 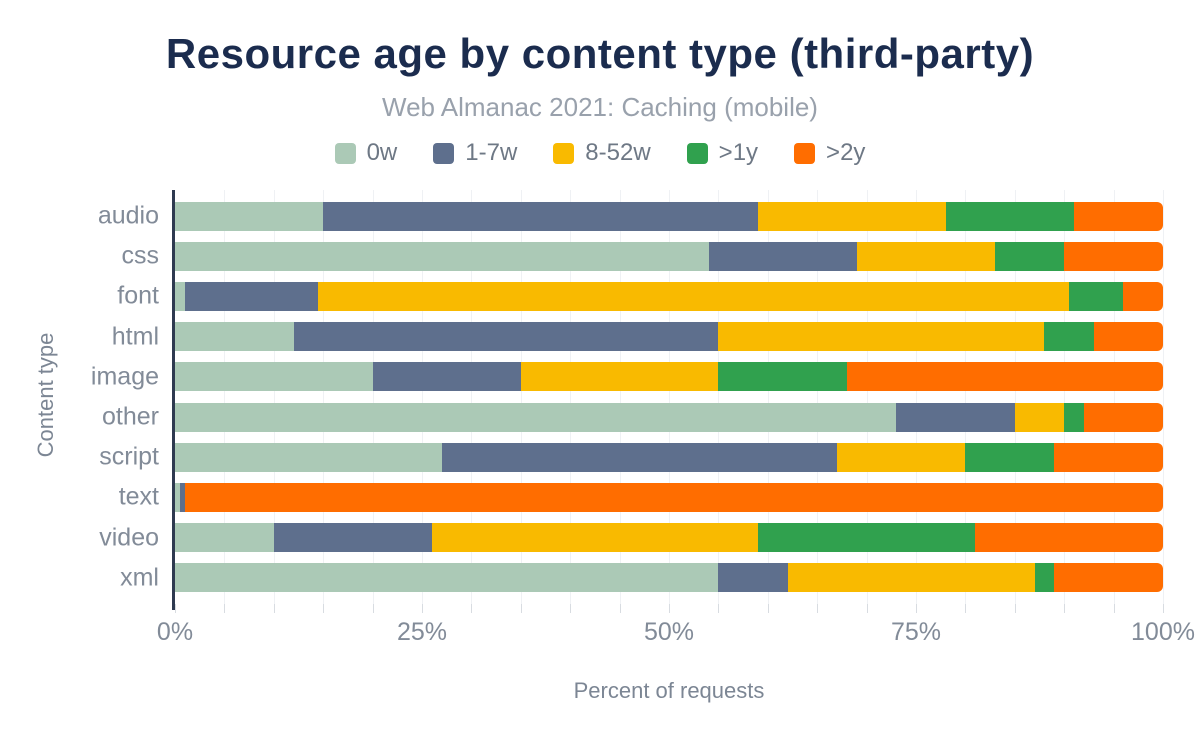 What do you see at coordinates (536, 417) in the screenshot?
I see `bar-segment-other-0w` at bounding box center [536, 417].